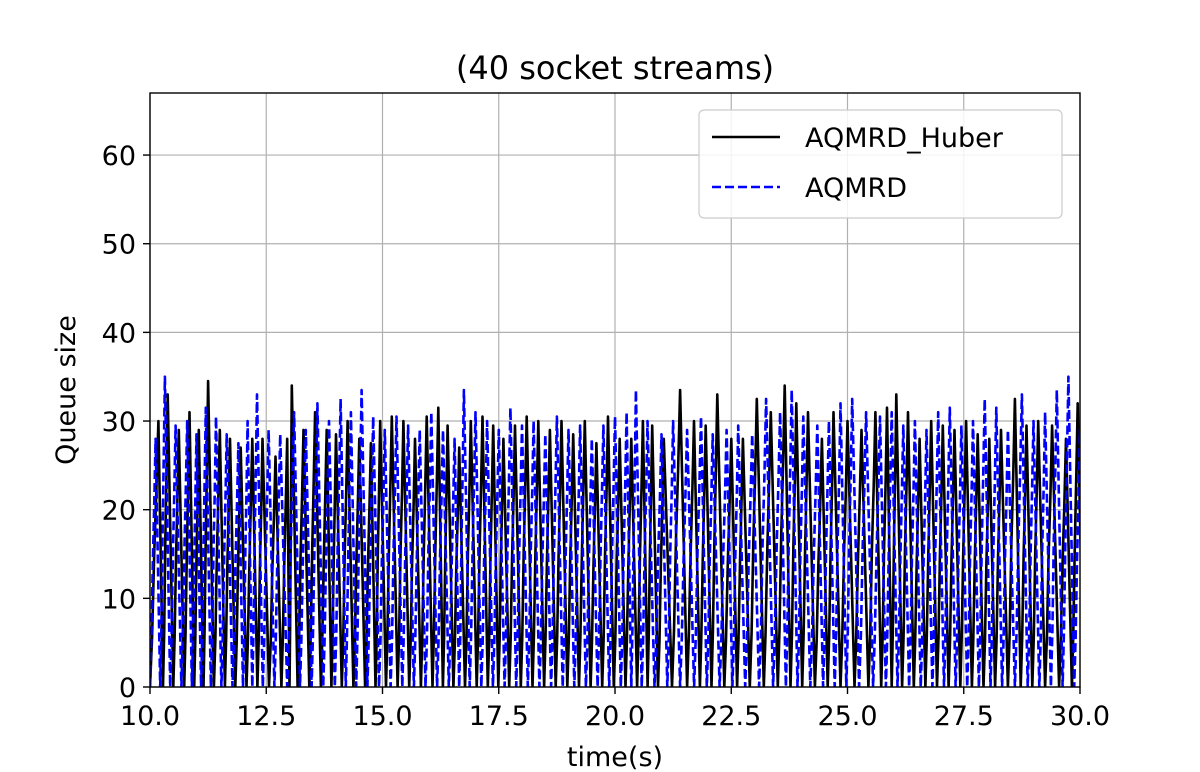 The width and height of the screenshot is (1200, 772). I want to click on y-tick-label: 10, so click(119, 599).